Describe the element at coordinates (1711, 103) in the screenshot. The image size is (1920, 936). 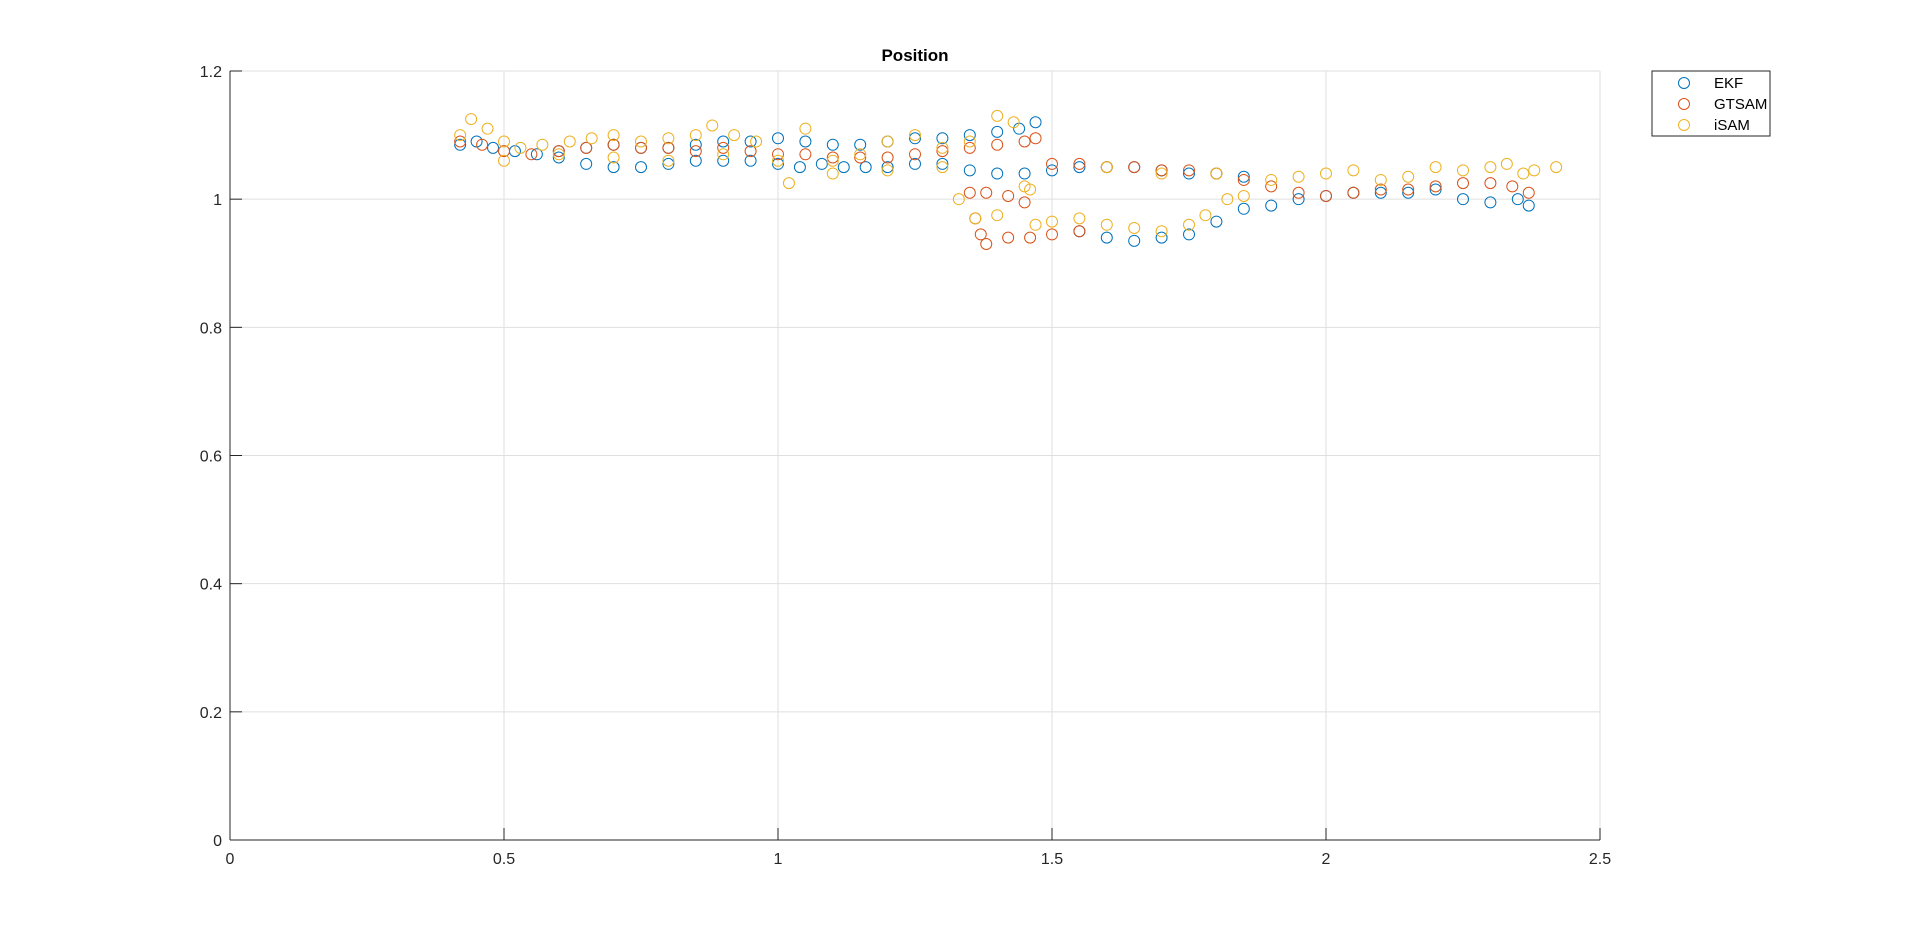
I see `legend: EKF GTSAM iSAM` at that location.